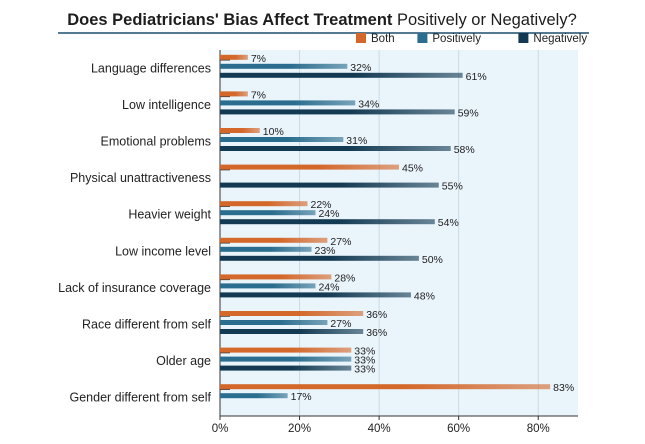 The height and width of the screenshot is (444, 645). I want to click on category-label: Older age, so click(183, 361).